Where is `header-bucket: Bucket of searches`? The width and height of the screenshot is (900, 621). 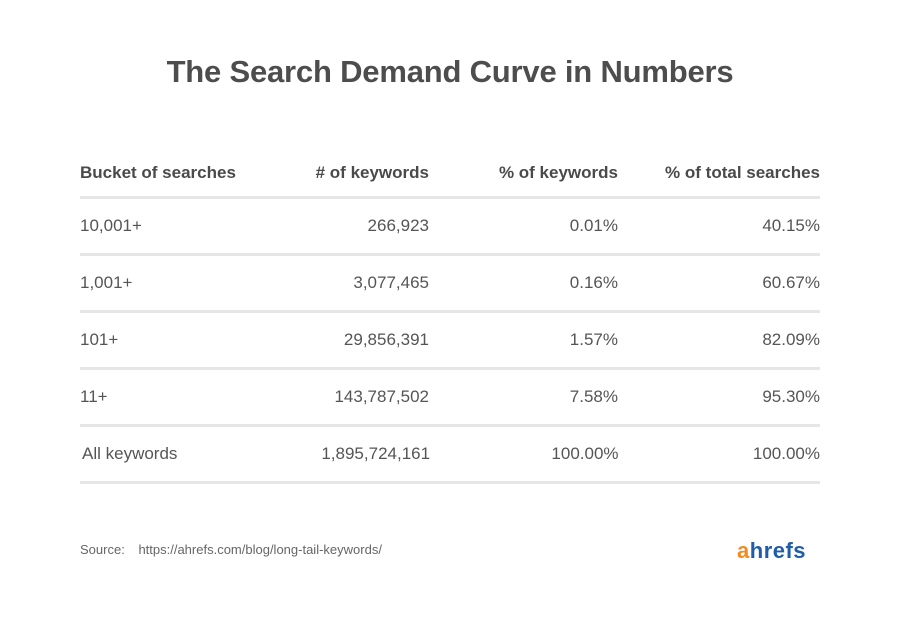 header-bucket: Bucket of searches is located at coordinates (158, 172).